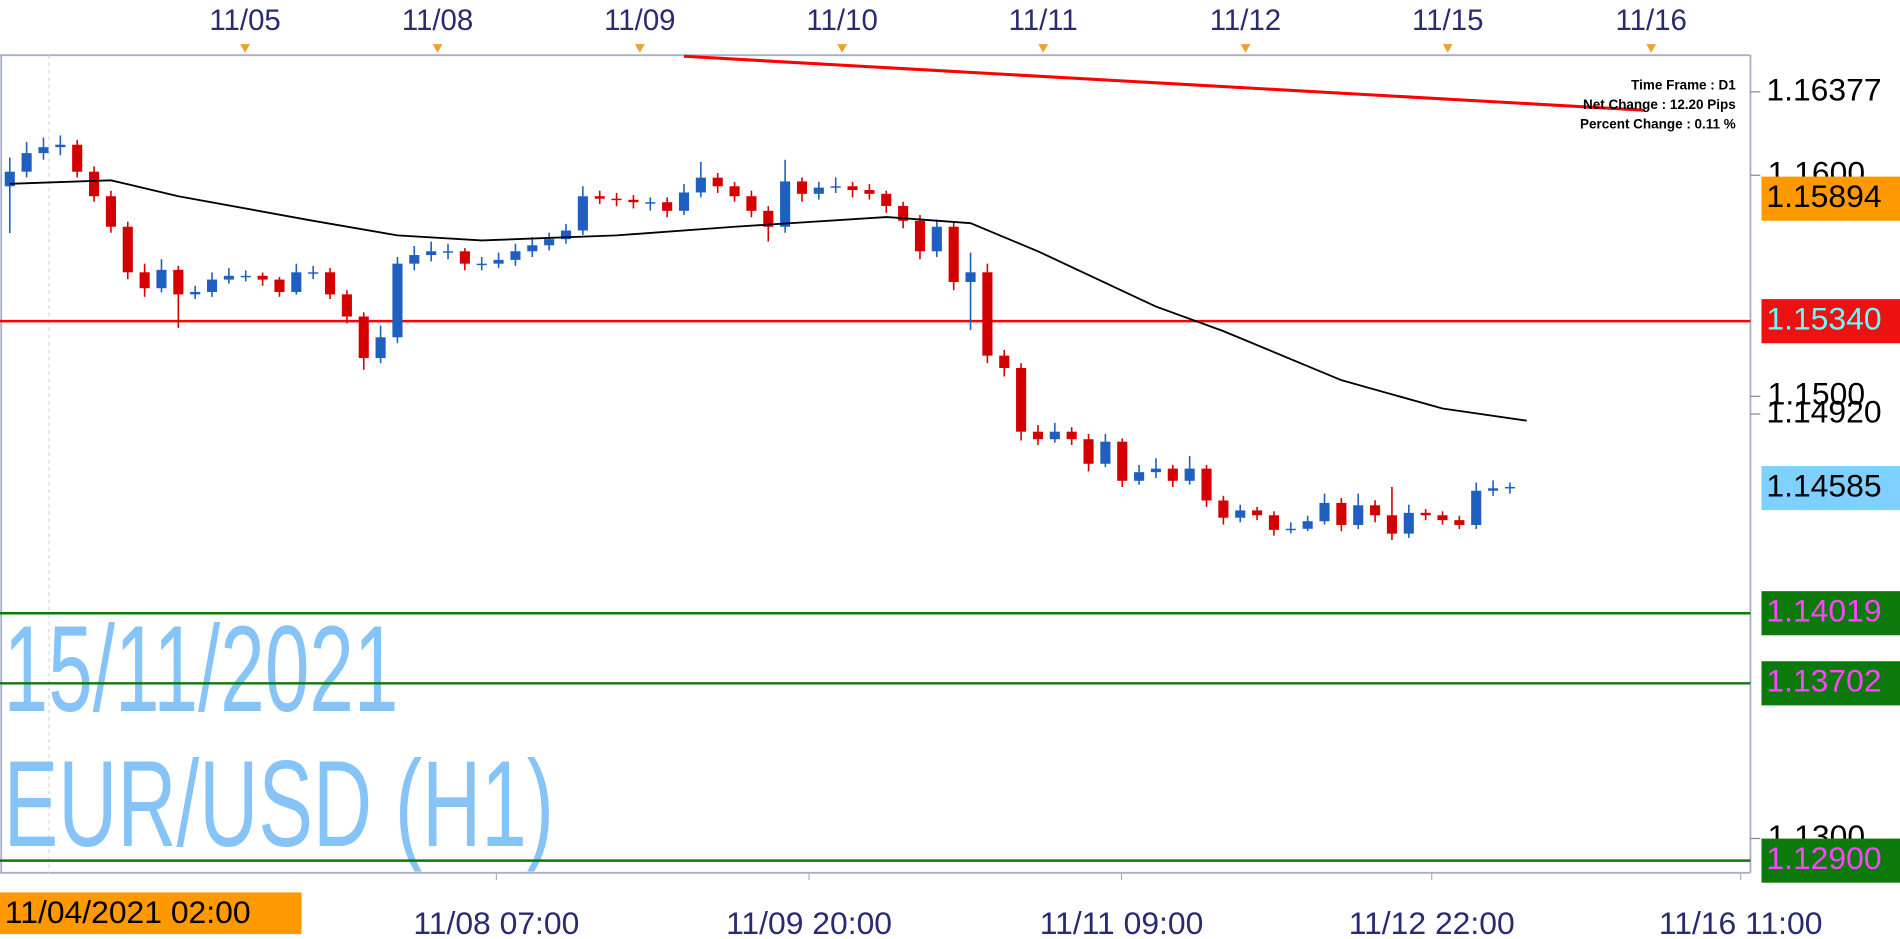  Describe the element at coordinates (1823, 319) in the screenshot. I see `price-label: 1.15340` at that location.